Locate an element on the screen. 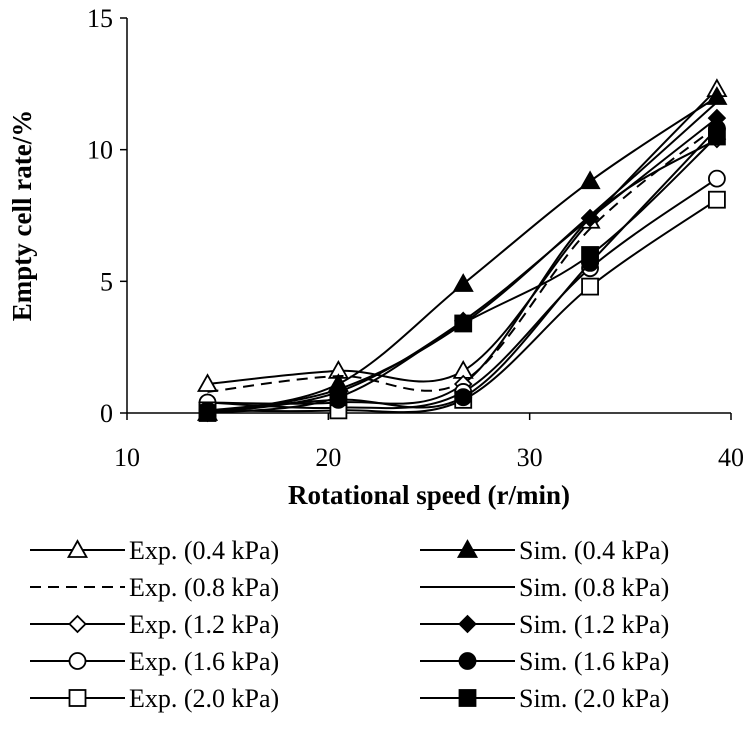 The height and width of the screenshot is (729, 750). legend-label: Exp. (2.0 kPa) is located at coordinates (204, 698).